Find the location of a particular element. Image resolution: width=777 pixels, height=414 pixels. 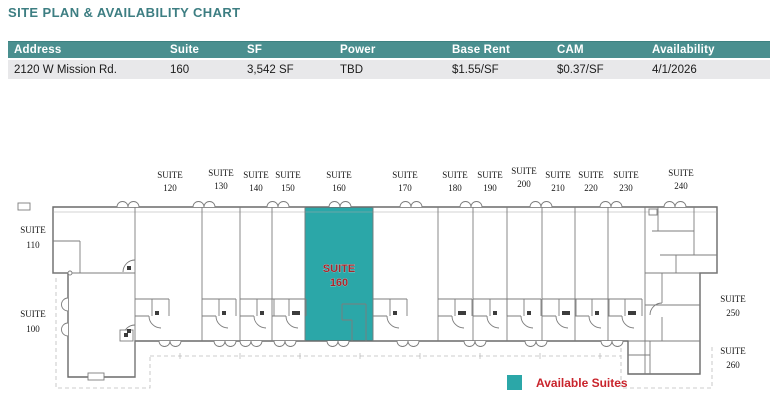

suite-190-number: 190 is located at coordinates (490, 188).